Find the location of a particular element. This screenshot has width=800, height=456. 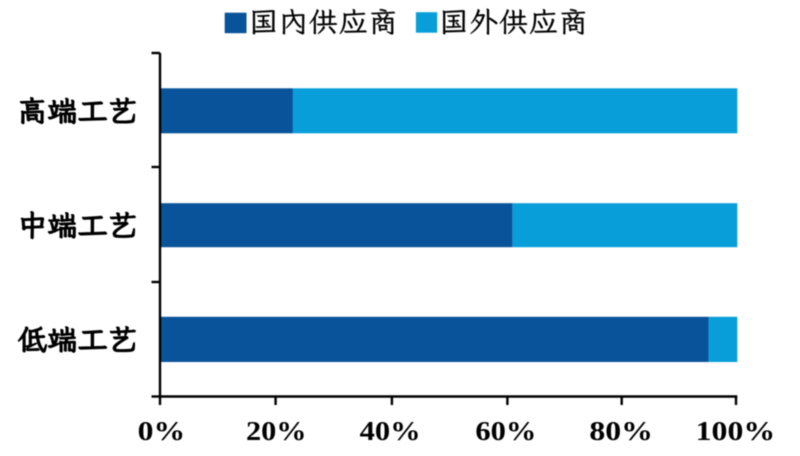

svg-text: 80% is located at coordinates (621, 431).